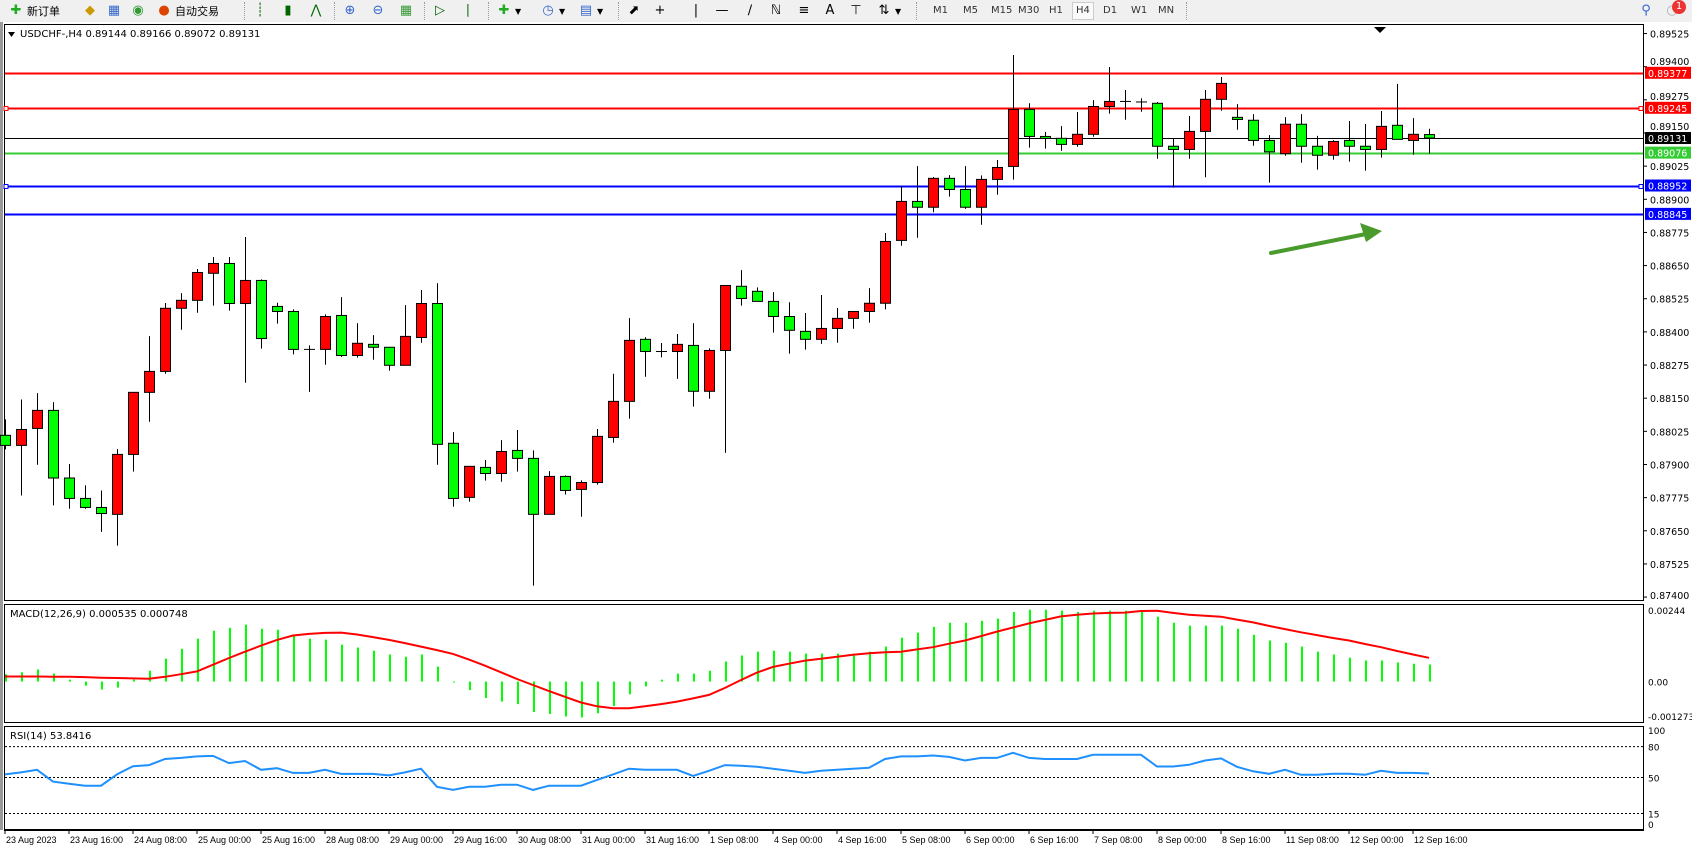 The image size is (1692, 852). What do you see at coordinates (884, 10) in the screenshot?
I see `arrows-icon: ⇅` at bounding box center [884, 10].